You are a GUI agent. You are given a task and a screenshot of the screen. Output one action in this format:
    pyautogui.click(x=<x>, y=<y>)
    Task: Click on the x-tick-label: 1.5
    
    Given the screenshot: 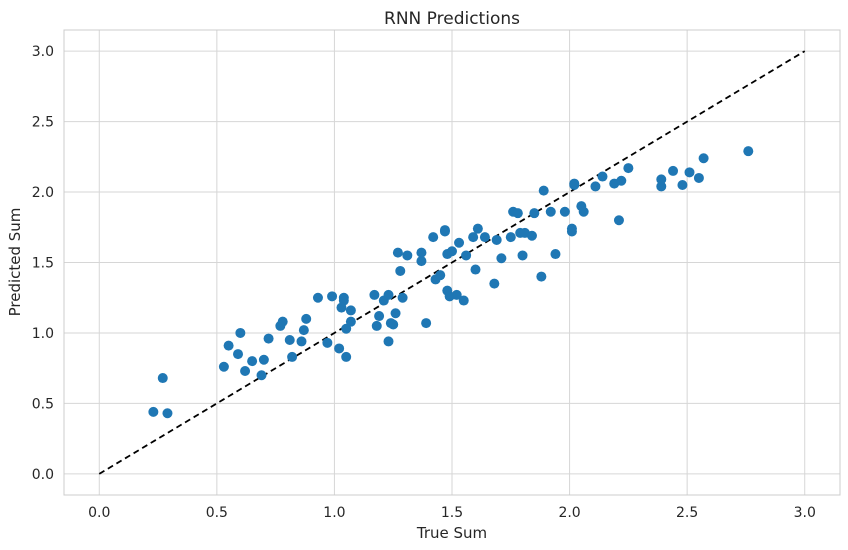 What is the action you would take?
    pyautogui.click(x=452, y=513)
    